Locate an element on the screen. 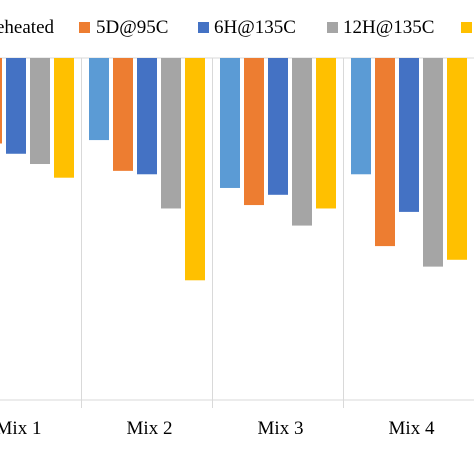 The image size is (474, 474). x-tick-label: Mix 2 is located at coordinates (150, 428).